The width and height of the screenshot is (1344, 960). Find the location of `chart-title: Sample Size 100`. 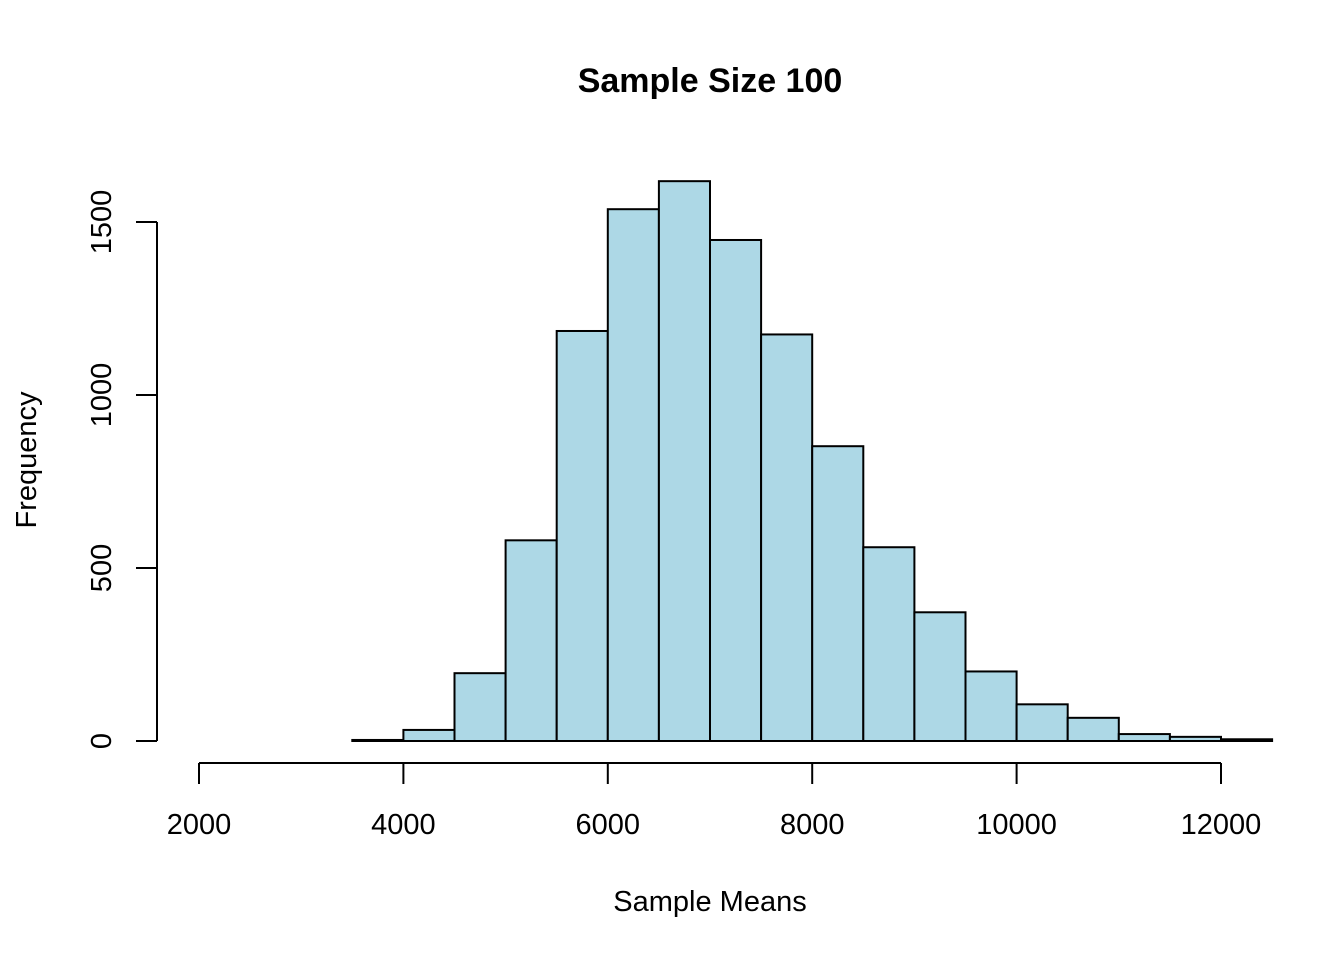

chart-title: Sample Size 100 is located at coordinates (710, 81).